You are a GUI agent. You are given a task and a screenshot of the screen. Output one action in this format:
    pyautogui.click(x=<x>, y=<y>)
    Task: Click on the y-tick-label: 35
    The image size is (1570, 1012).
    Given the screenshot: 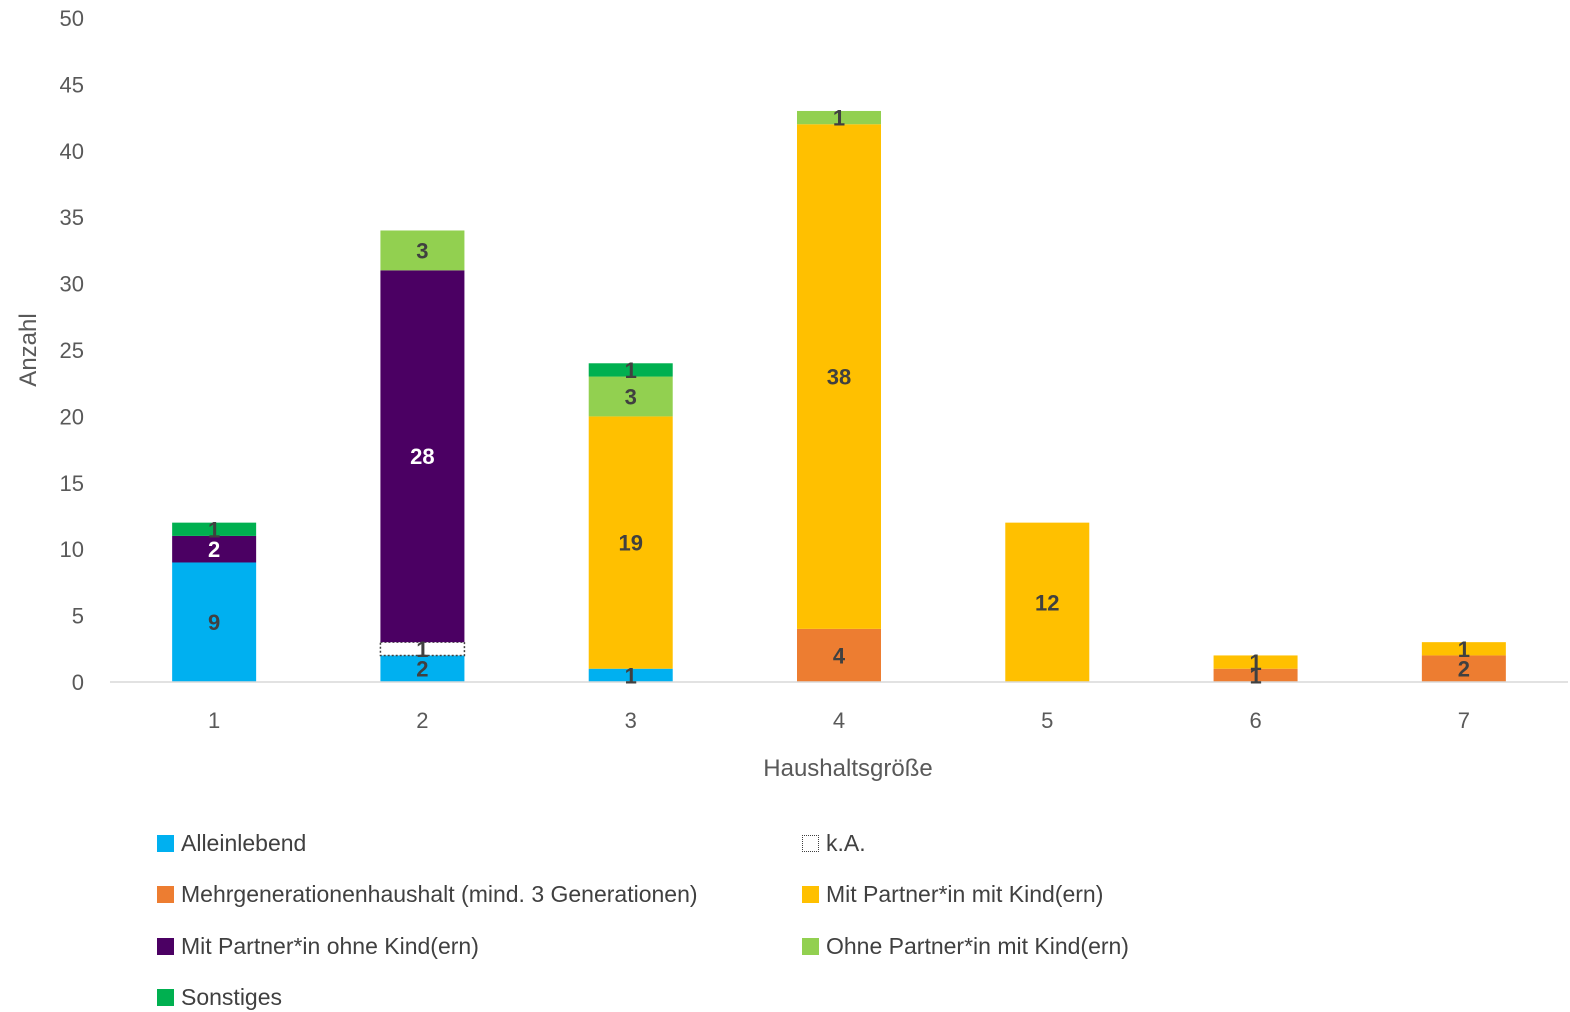 What is the action you would take?
    pyautogui.click(x=72, y=217)
    